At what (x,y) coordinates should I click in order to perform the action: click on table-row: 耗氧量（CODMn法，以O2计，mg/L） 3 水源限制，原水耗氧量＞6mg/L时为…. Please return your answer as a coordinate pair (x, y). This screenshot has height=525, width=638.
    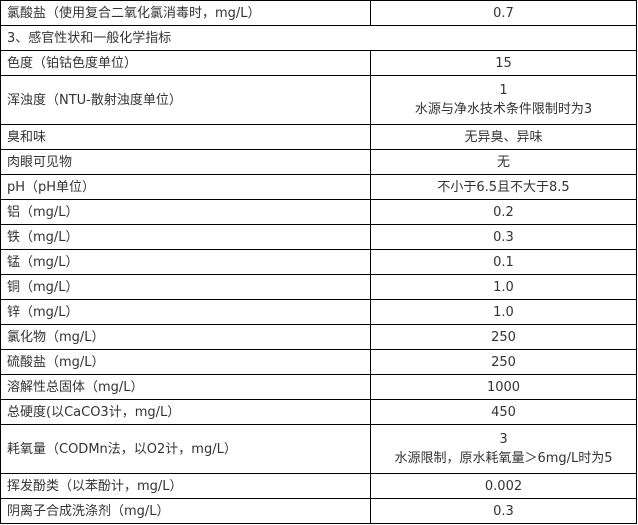
    Looking at the image, I should click on (318, 449).